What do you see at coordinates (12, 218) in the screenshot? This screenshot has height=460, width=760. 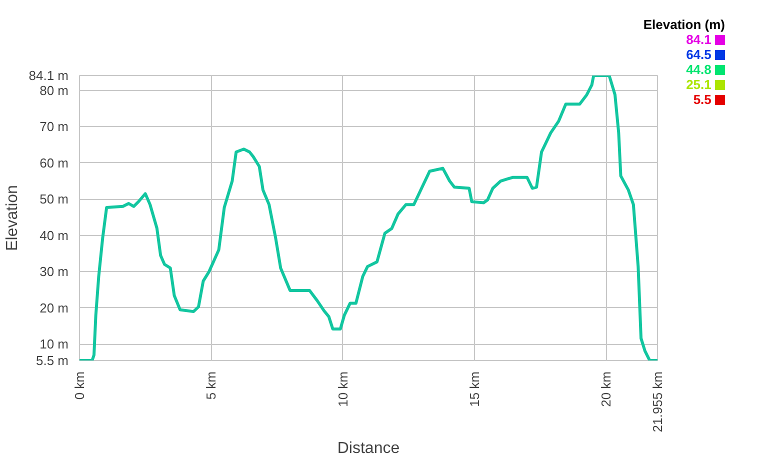 I see `y-axis-title: Elevation` at bounding box center [12, 218].